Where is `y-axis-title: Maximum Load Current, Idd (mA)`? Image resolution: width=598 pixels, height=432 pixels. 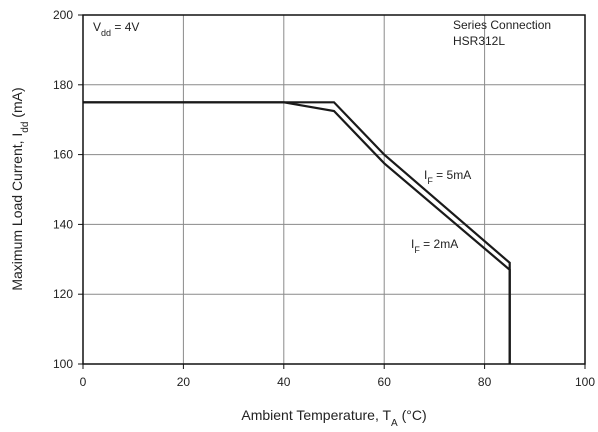
y-axis-title: Maximum Load Current, Idd (mA) is located at coordinates (20, 188).